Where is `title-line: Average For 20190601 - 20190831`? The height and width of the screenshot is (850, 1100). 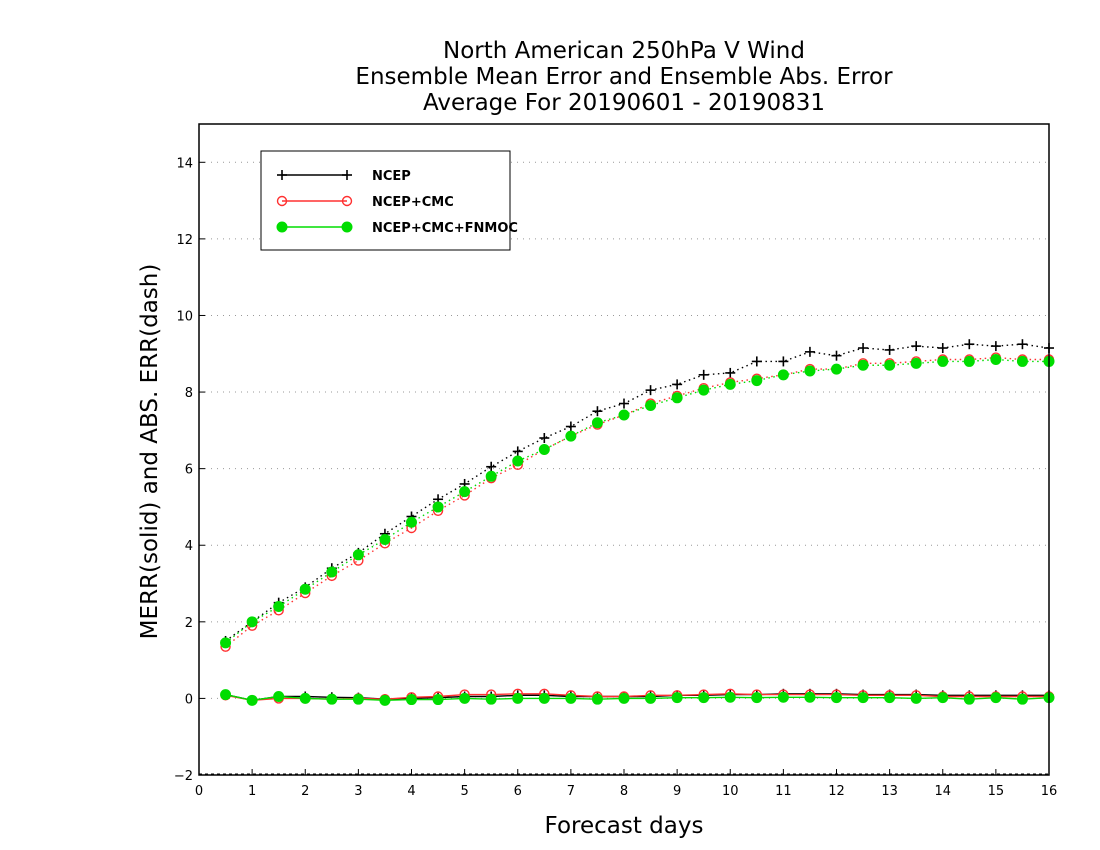
title-line: Average For 20190601 - 20190831 is located at coordinates (624, 103).